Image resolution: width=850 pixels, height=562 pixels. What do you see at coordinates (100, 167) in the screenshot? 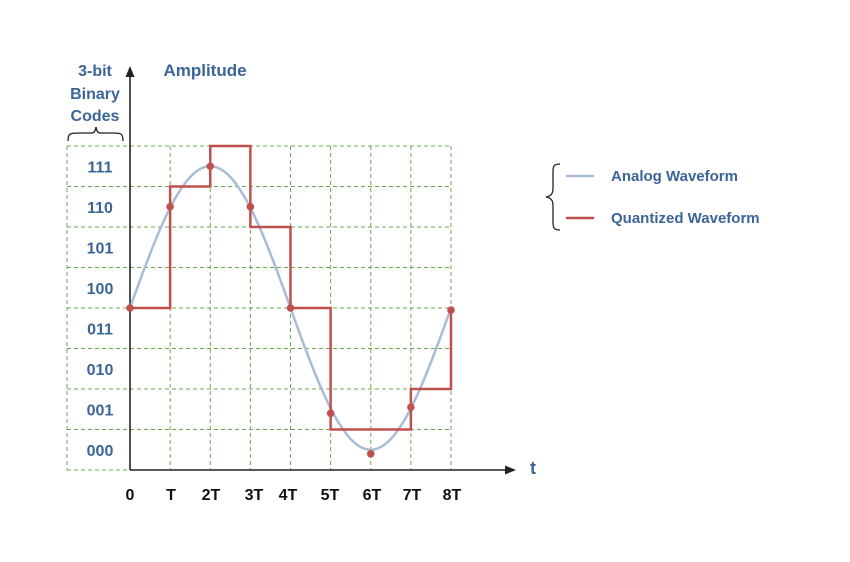
I see `binary-code-label: 111` at bounding box center [100, 167].